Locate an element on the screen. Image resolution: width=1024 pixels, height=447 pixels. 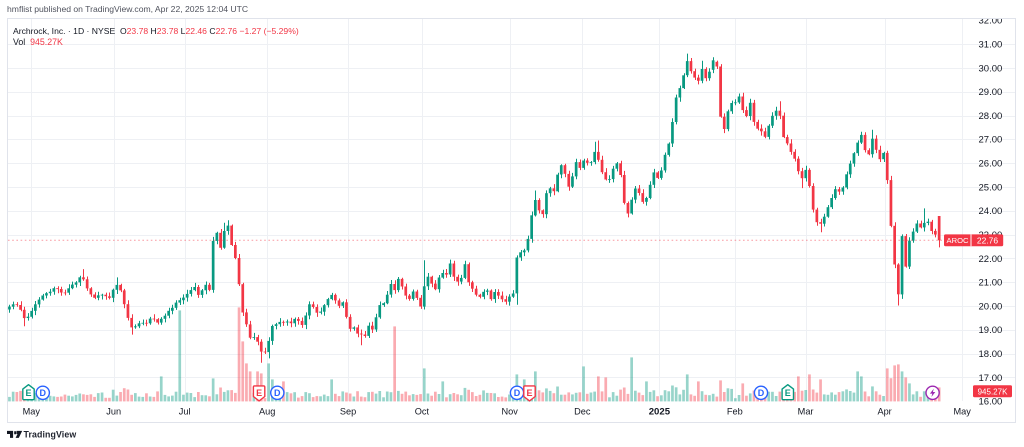
svg-text: 17.00 is located at coordinates (991, 378).